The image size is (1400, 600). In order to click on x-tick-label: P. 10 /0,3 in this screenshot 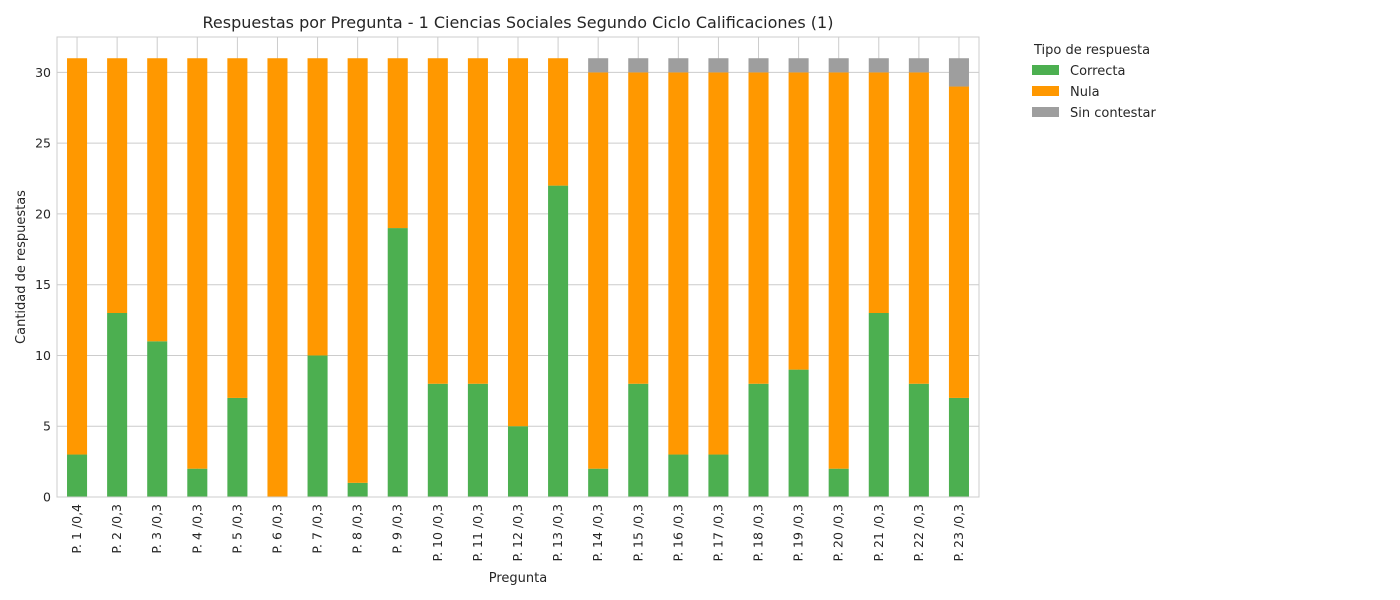, I will do `click(437, 533)`.